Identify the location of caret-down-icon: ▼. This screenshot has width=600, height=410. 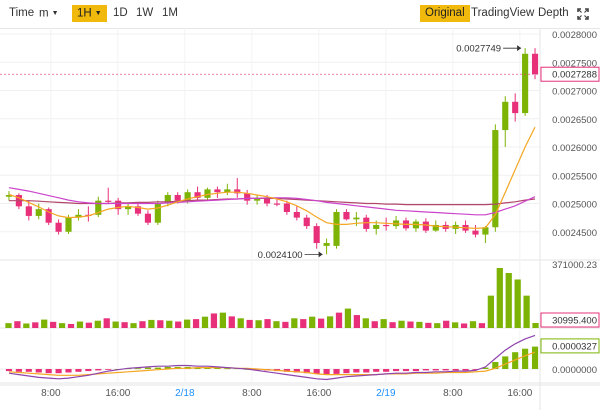
(98, 13).